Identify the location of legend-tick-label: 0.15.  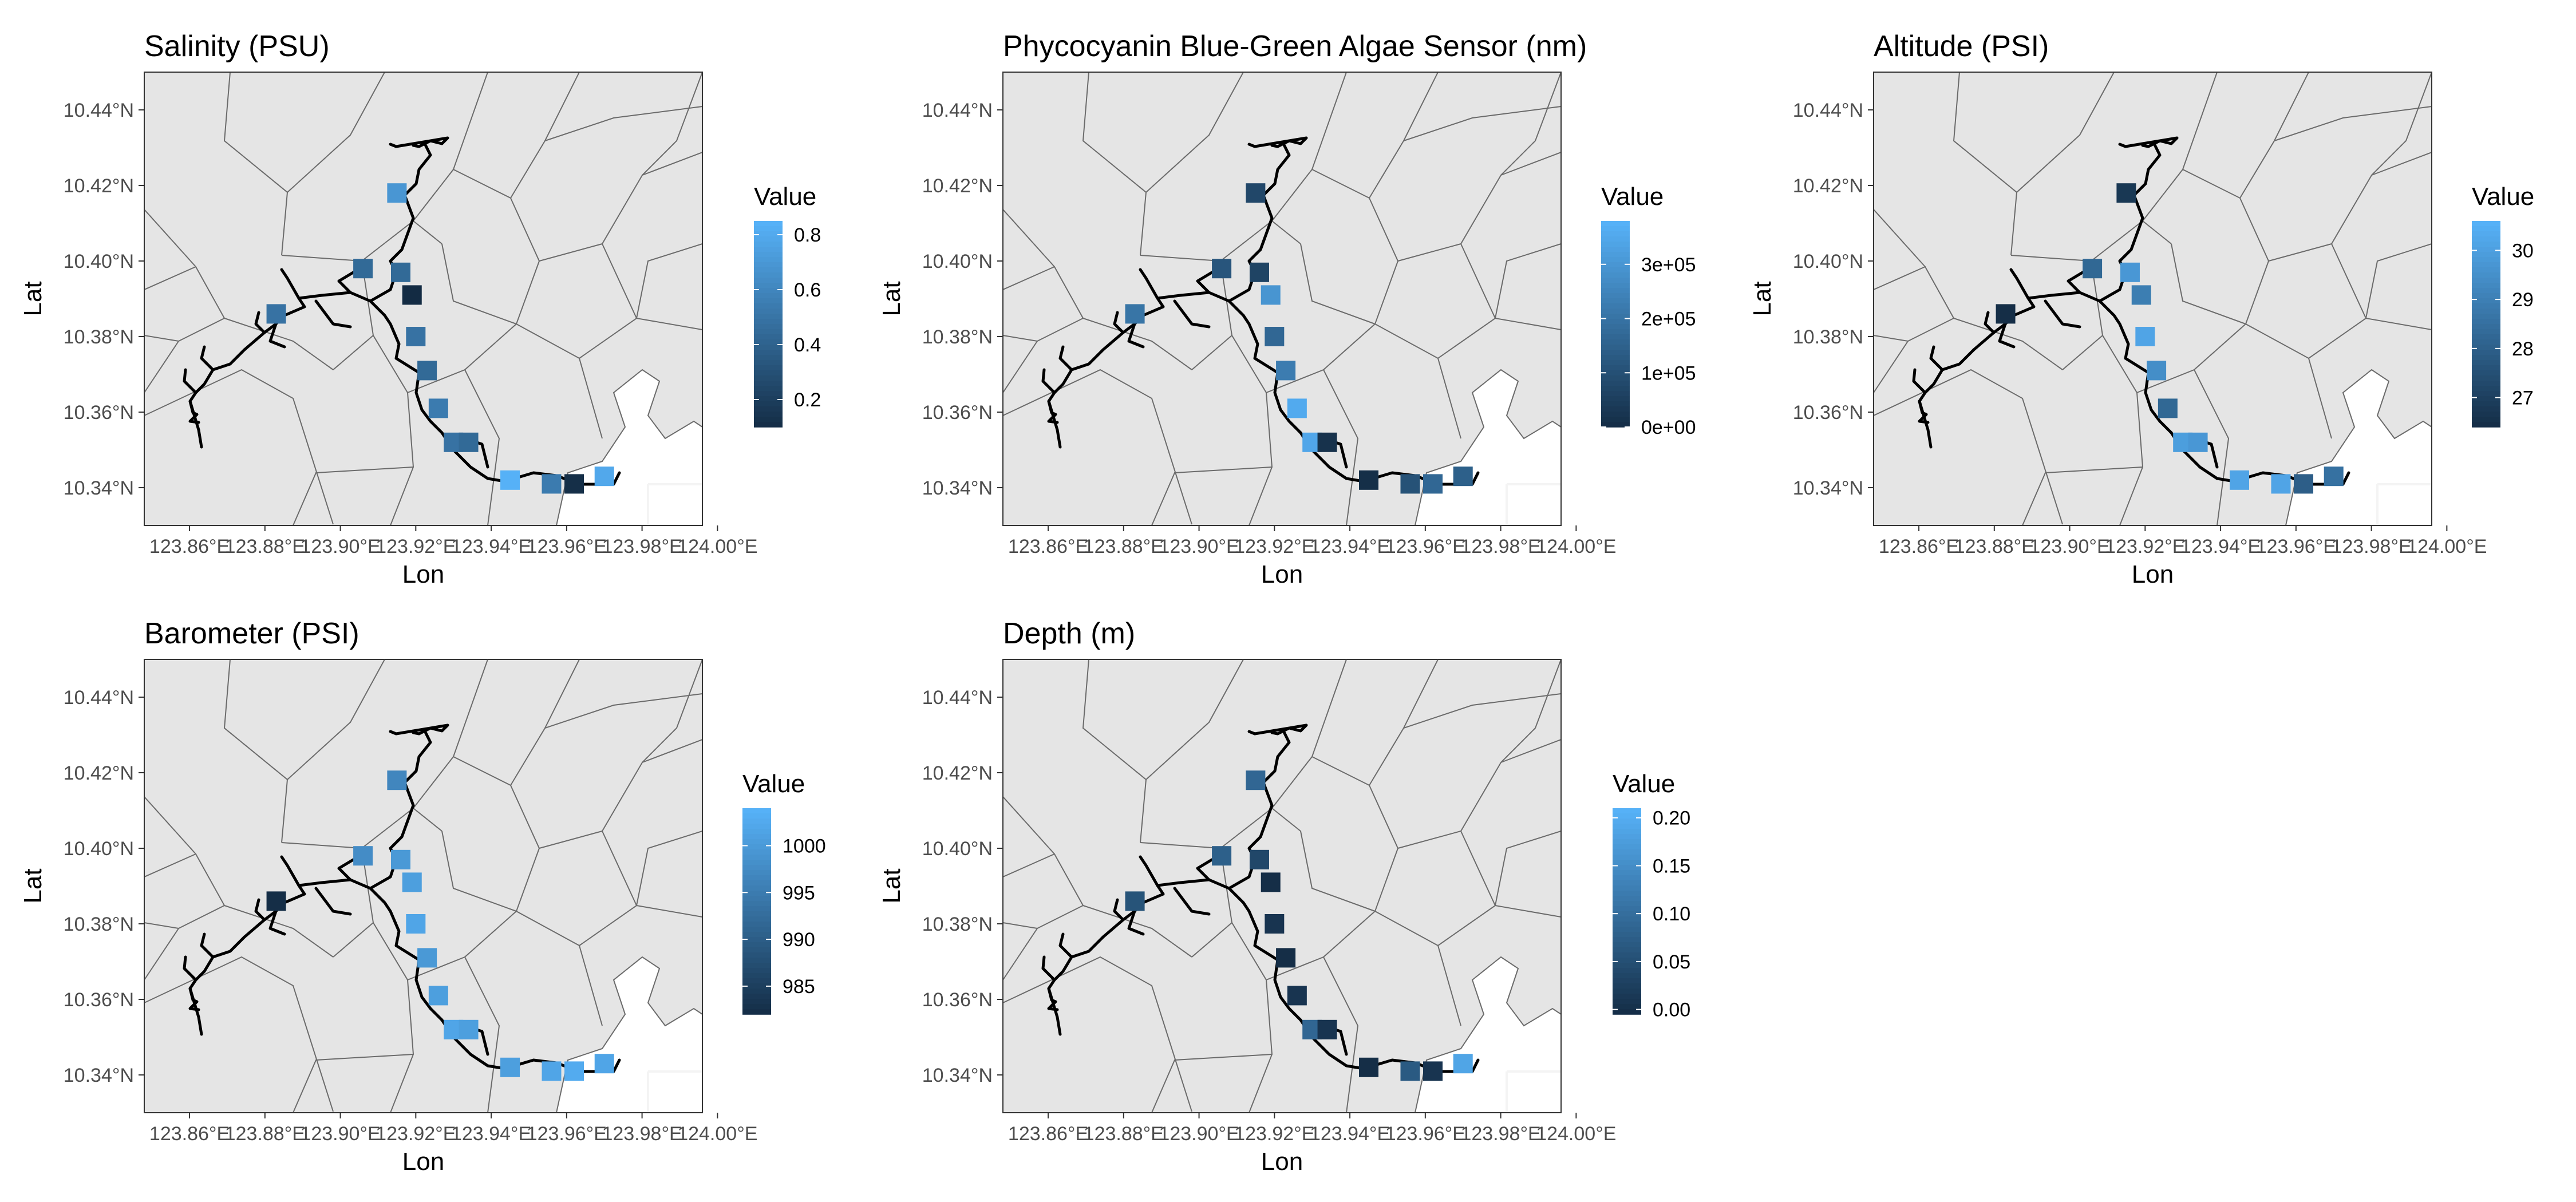
(1671, 866).